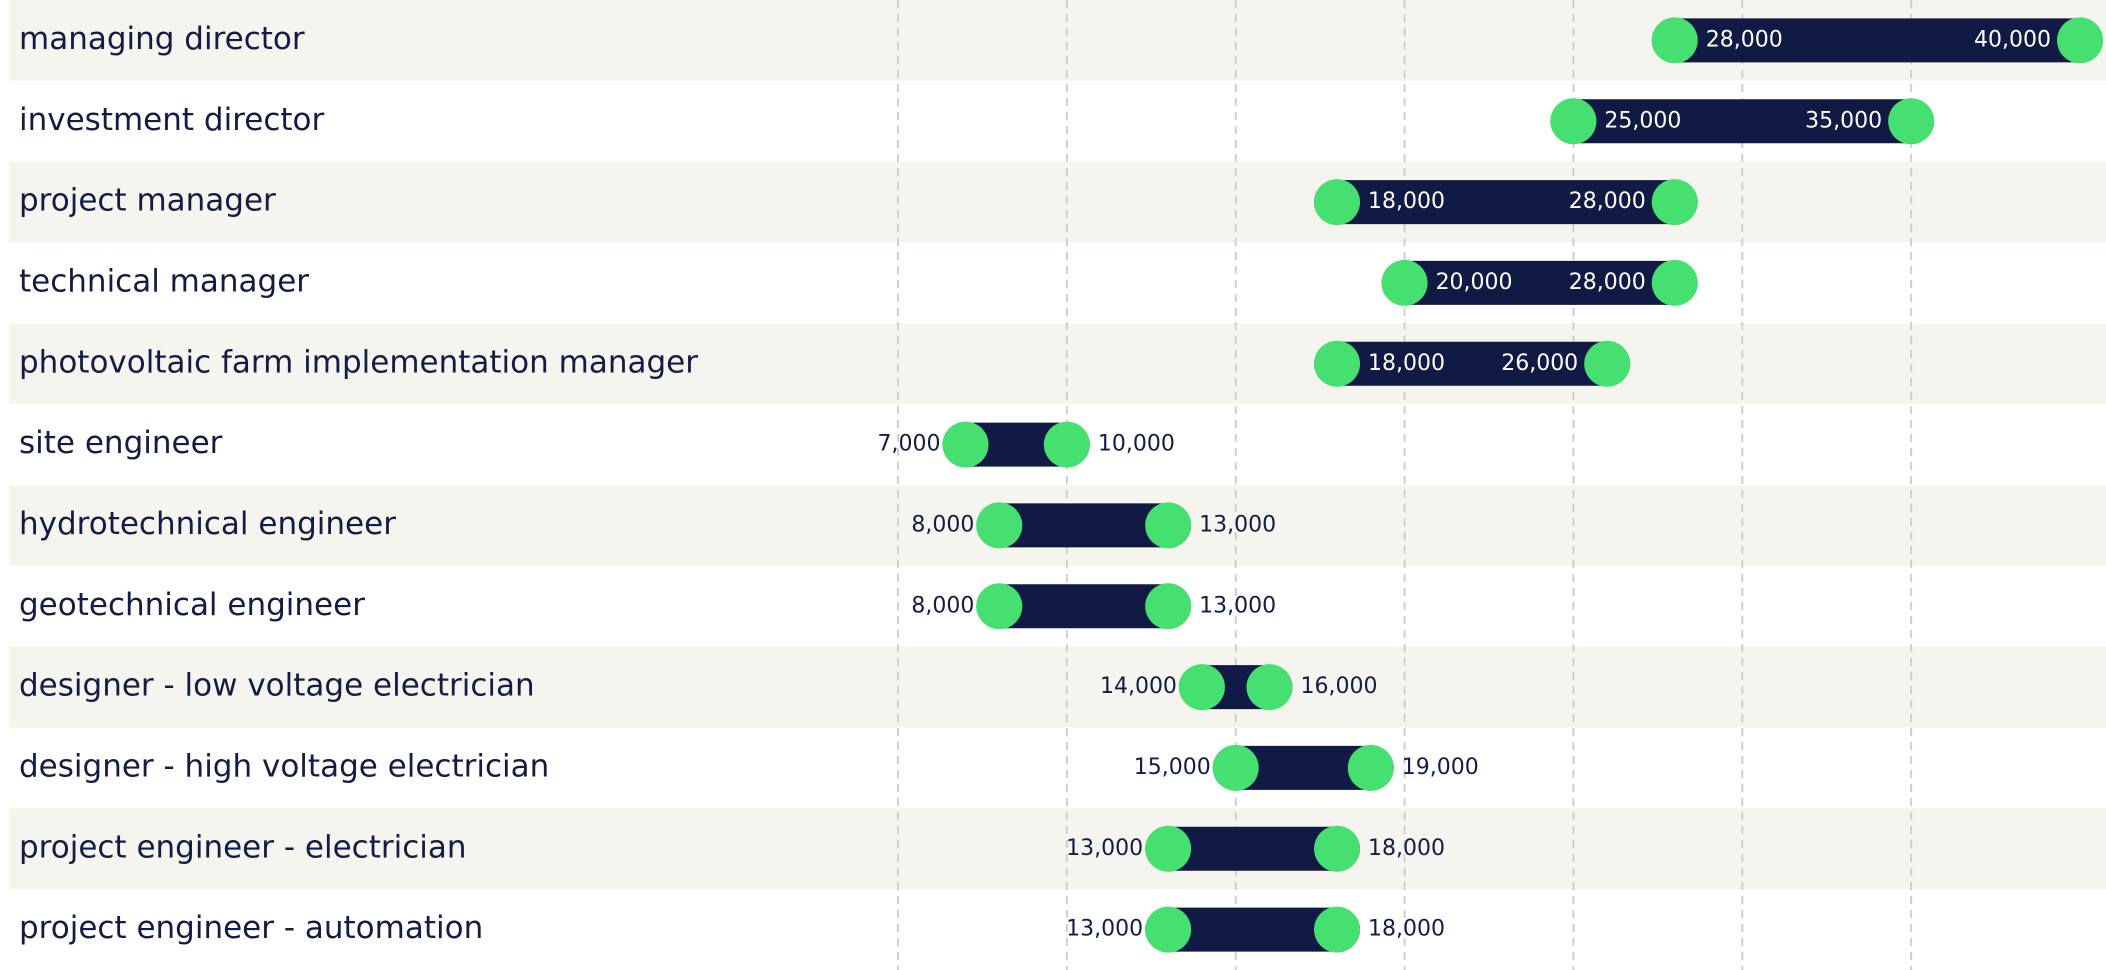  Describe the element at coordinates (1440, 767) in the screenshot. I see `high-label: 19,000` at that location.